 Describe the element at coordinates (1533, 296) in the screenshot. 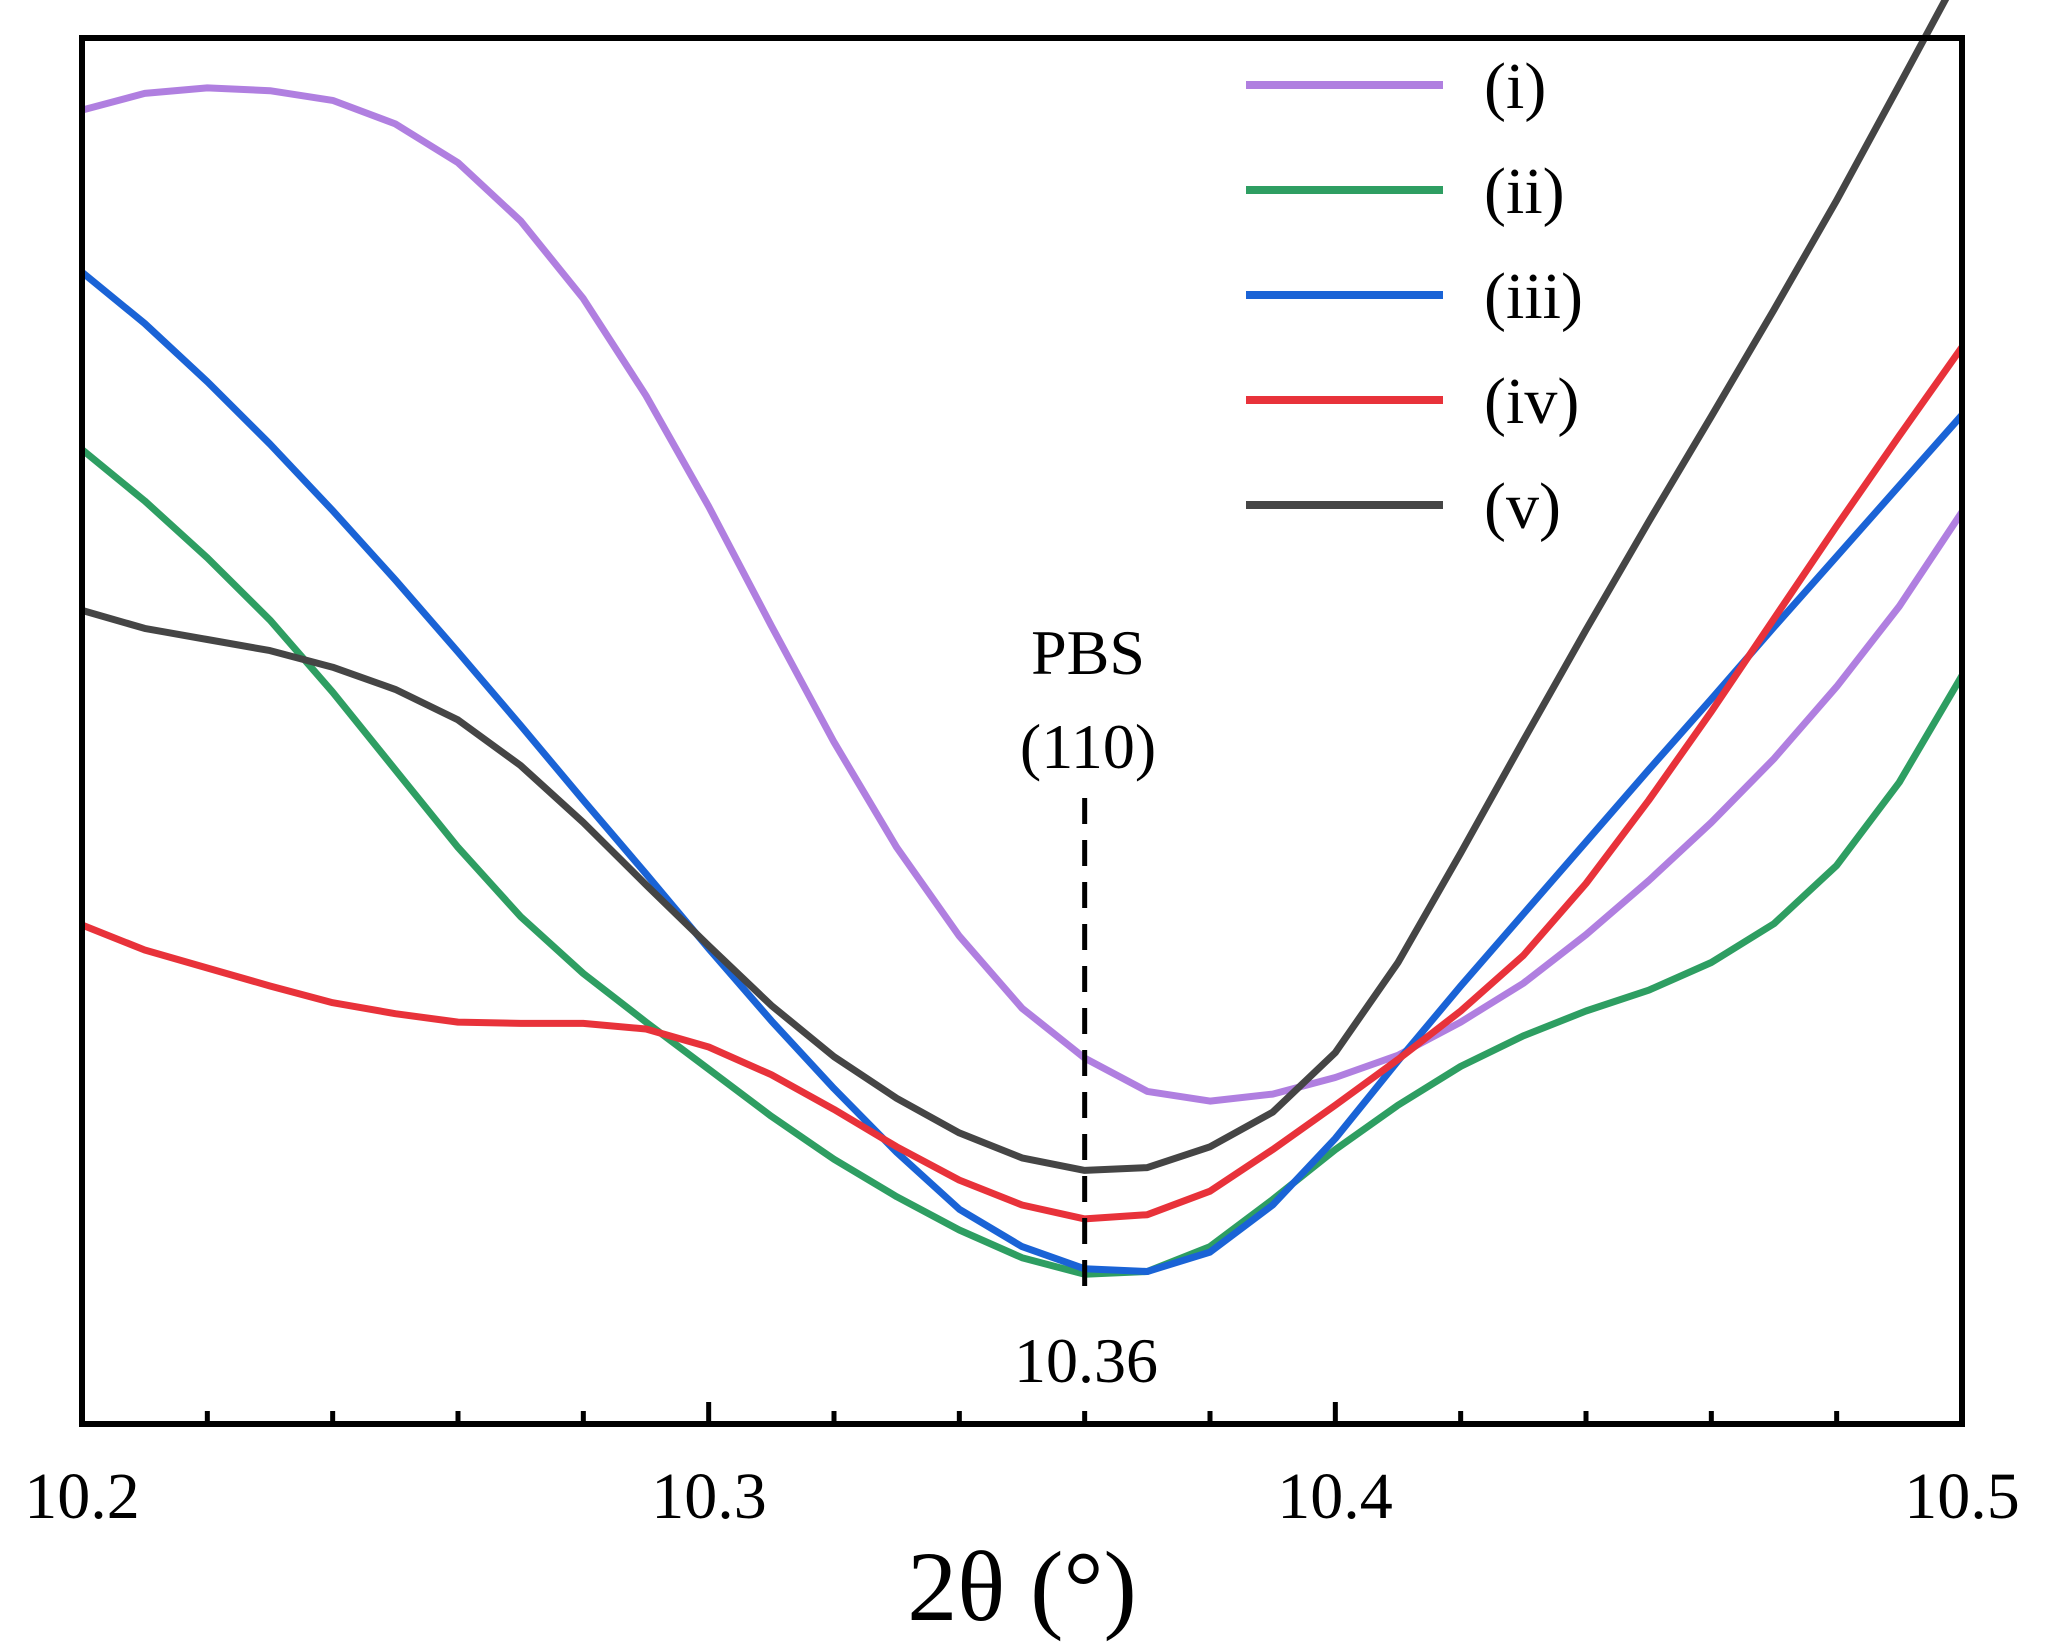

I see `legend-label-iii: (iii)` at that location.